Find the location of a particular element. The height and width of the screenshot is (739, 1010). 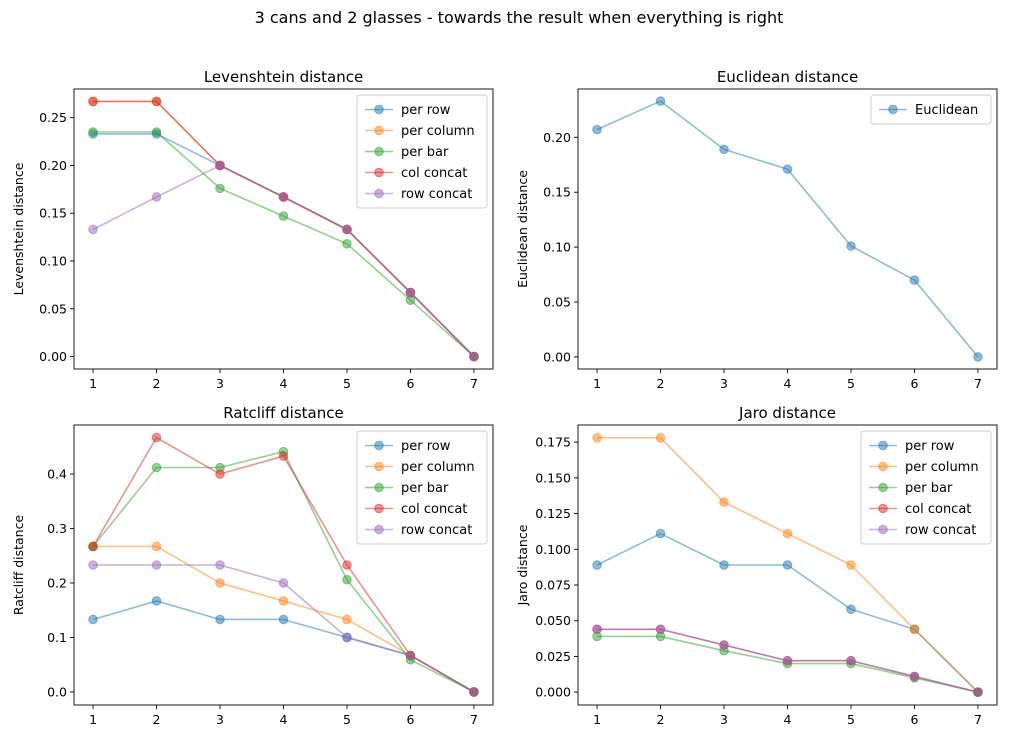

x-tick-label: 5 is located at coordinates (347, 719).